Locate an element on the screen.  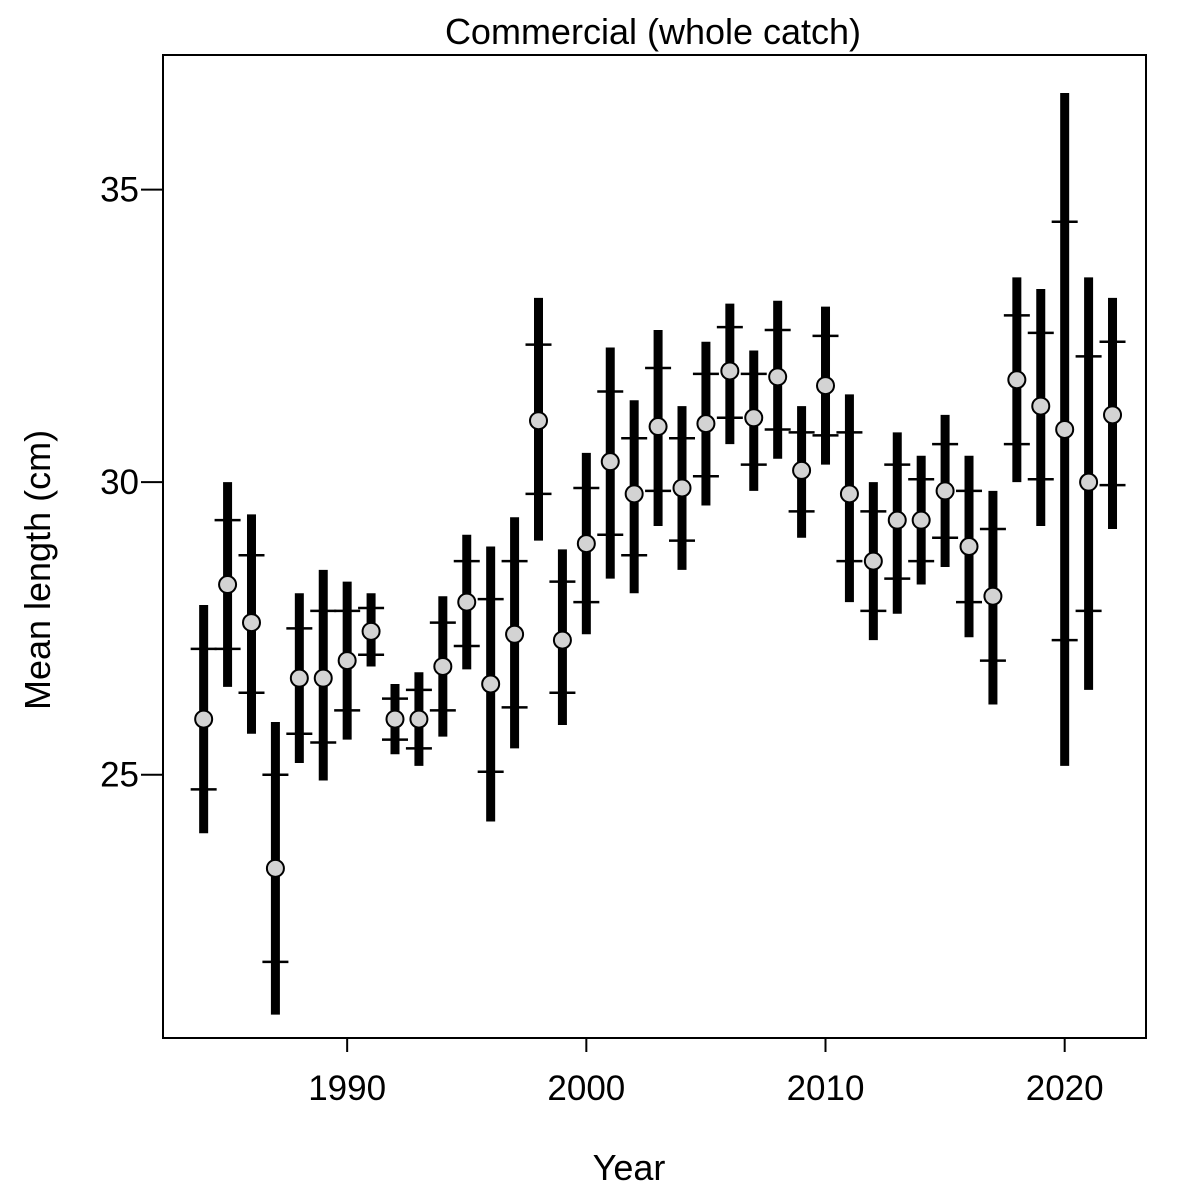
x-axis: 1990 2000 2010 2020 is located at coordinates (706, 1073).